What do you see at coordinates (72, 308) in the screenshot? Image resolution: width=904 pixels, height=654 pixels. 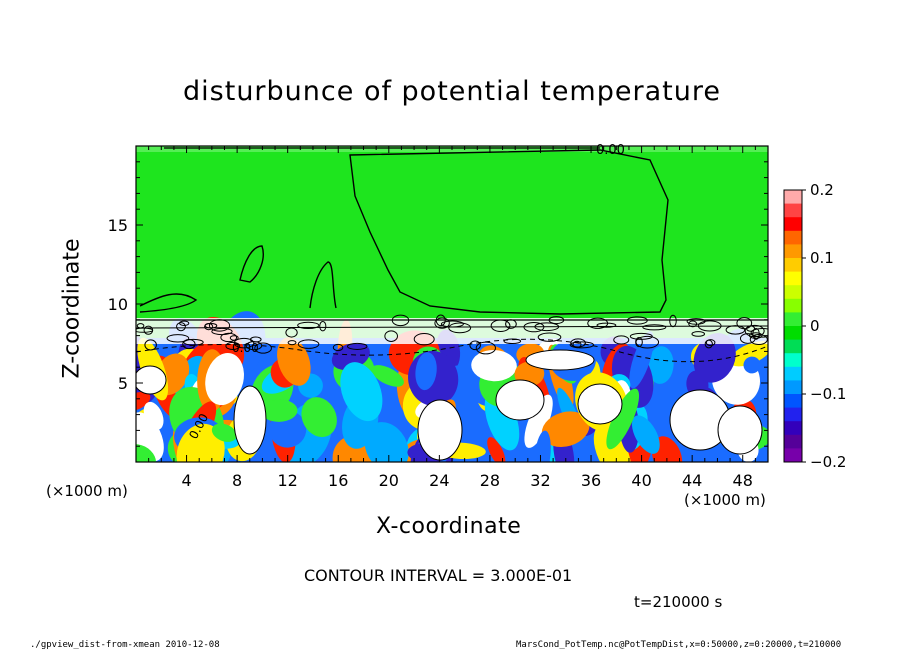 I see `y-axis-label: Z-coordinate` at bounding box center [72, 308].